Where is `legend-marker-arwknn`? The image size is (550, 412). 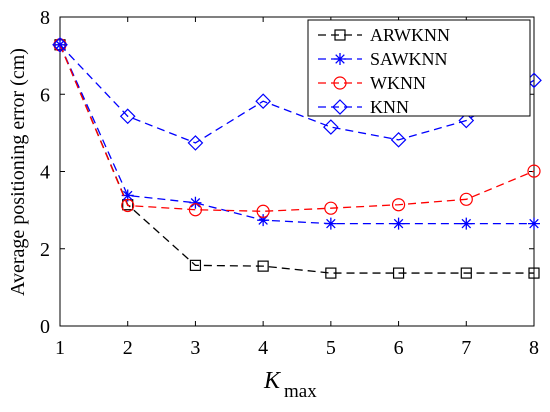
legend-marker-arwknn is located at coordinates (340, 35).